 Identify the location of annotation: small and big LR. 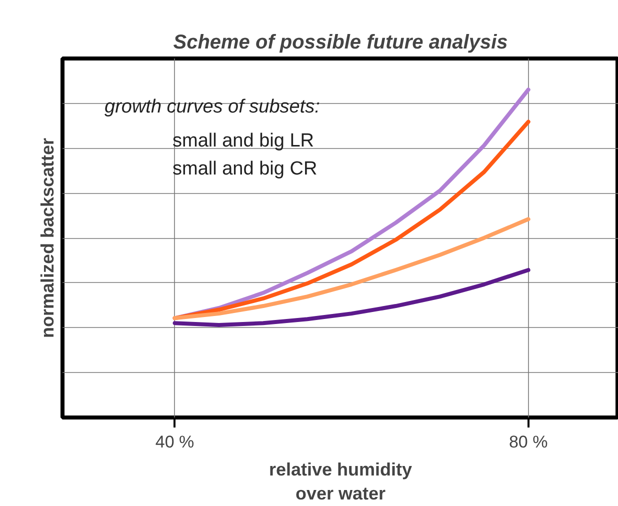
(243, 141).